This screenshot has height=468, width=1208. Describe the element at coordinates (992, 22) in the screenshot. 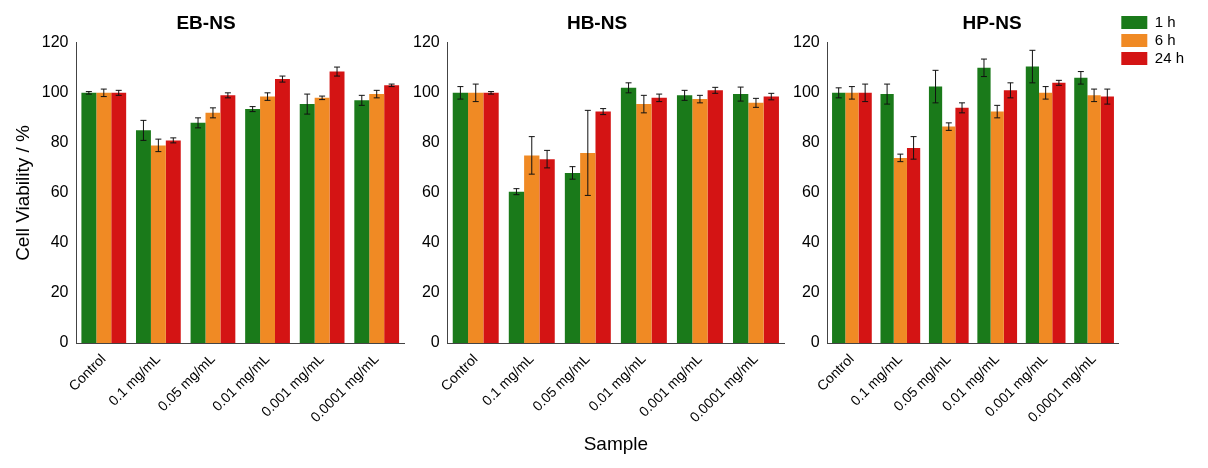

I see `chart-title: HP-NS` at that location.